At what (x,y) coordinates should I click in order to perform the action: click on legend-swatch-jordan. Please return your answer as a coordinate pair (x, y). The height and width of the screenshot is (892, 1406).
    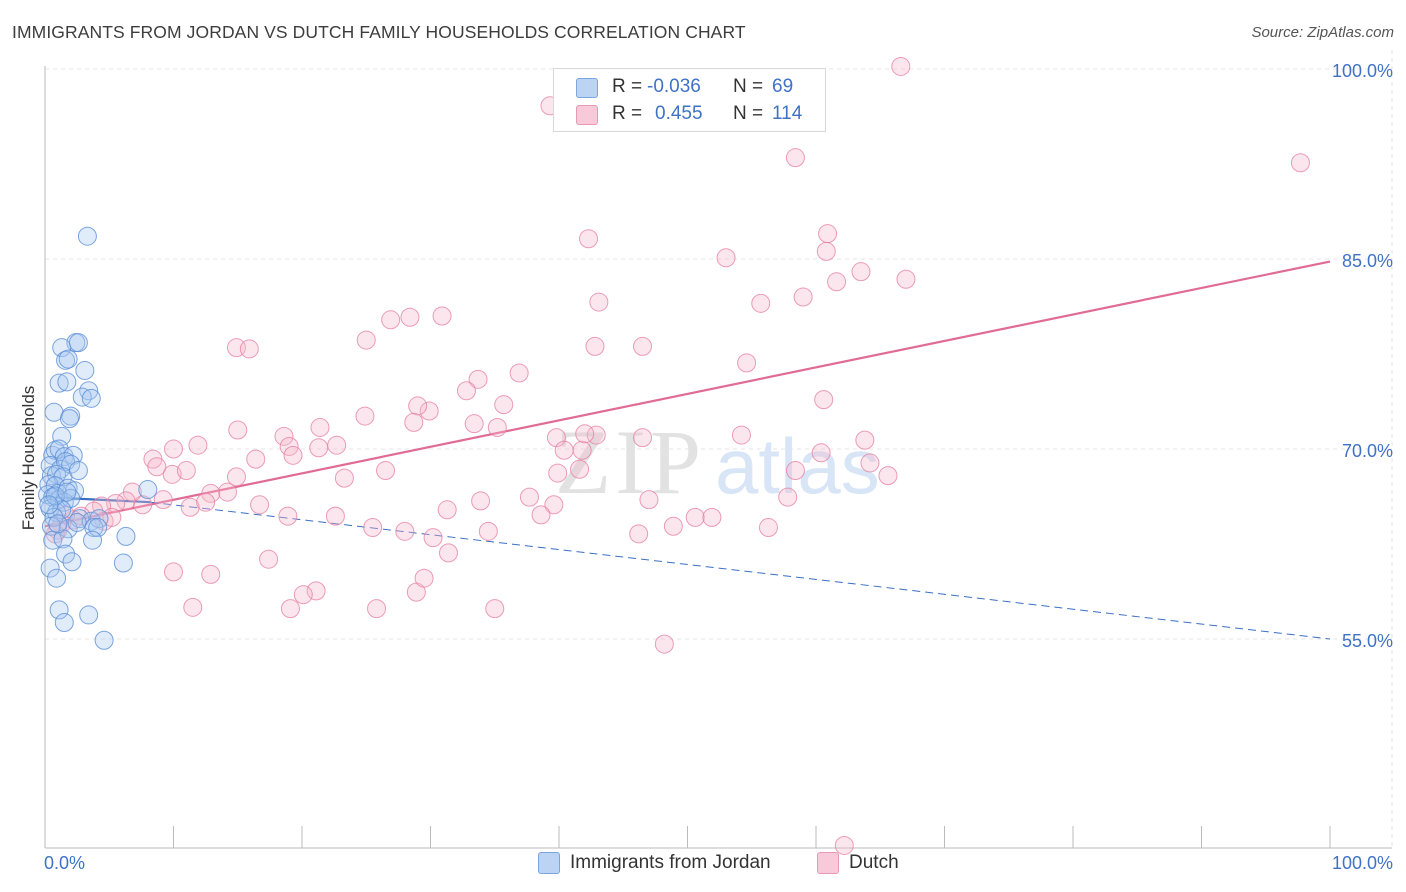
    Looking at the image, I should click on (587, 88).